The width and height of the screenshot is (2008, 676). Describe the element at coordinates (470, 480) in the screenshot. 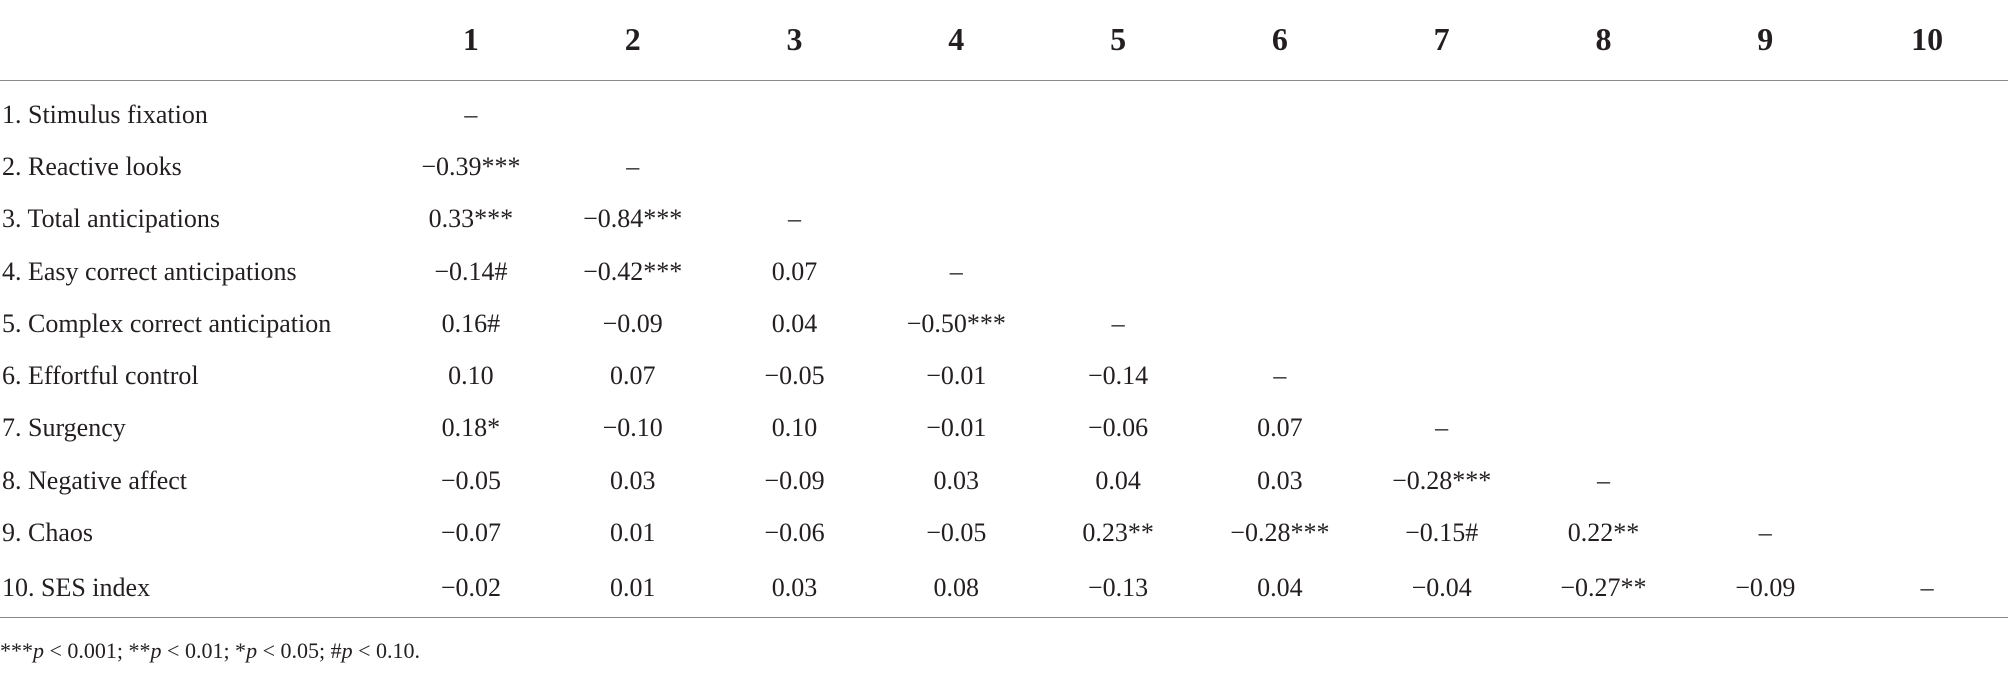

I see `correlation-cell: −0.05` at that location.